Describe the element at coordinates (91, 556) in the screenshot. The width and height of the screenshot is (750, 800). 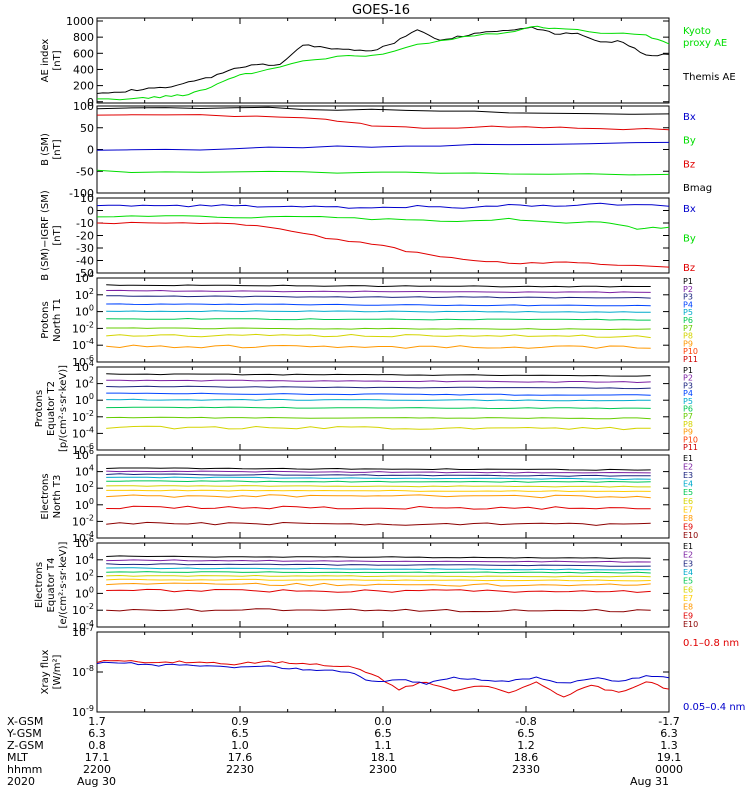
I see `y-tick-label-exp: 4` at that location.